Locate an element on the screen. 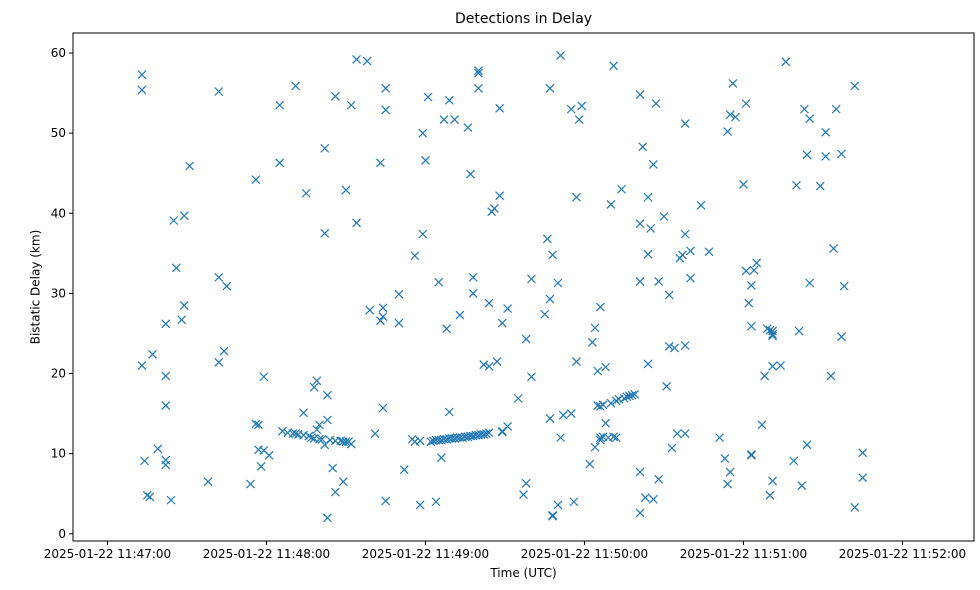 The height and width of the screenshot is (590, 980). x-tick-label: 2025-01-22 11:51:00 is located at coordinates (743, 554).